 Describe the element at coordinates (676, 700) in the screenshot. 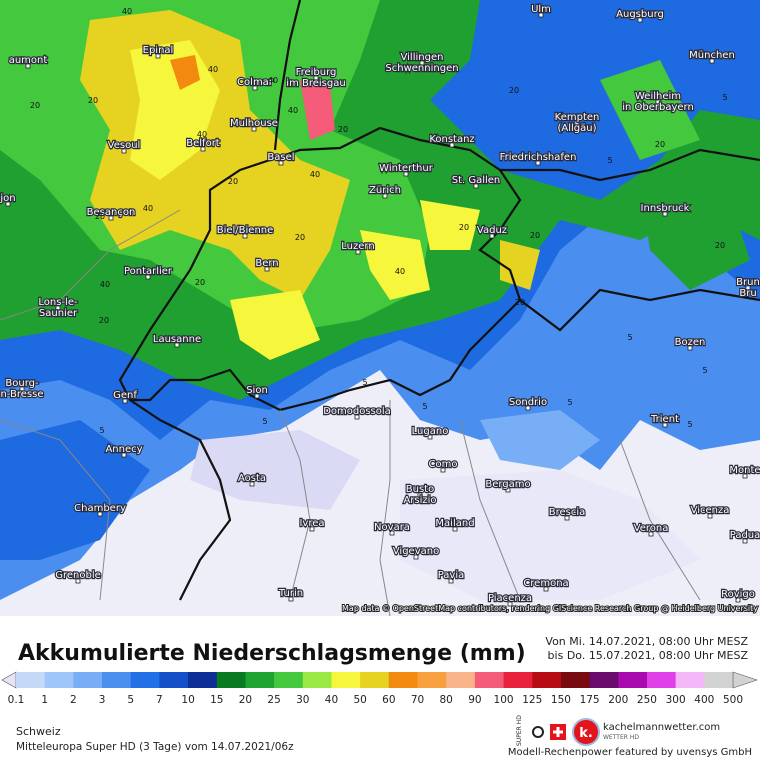

I see `legend-tick-label: 300` at that location.